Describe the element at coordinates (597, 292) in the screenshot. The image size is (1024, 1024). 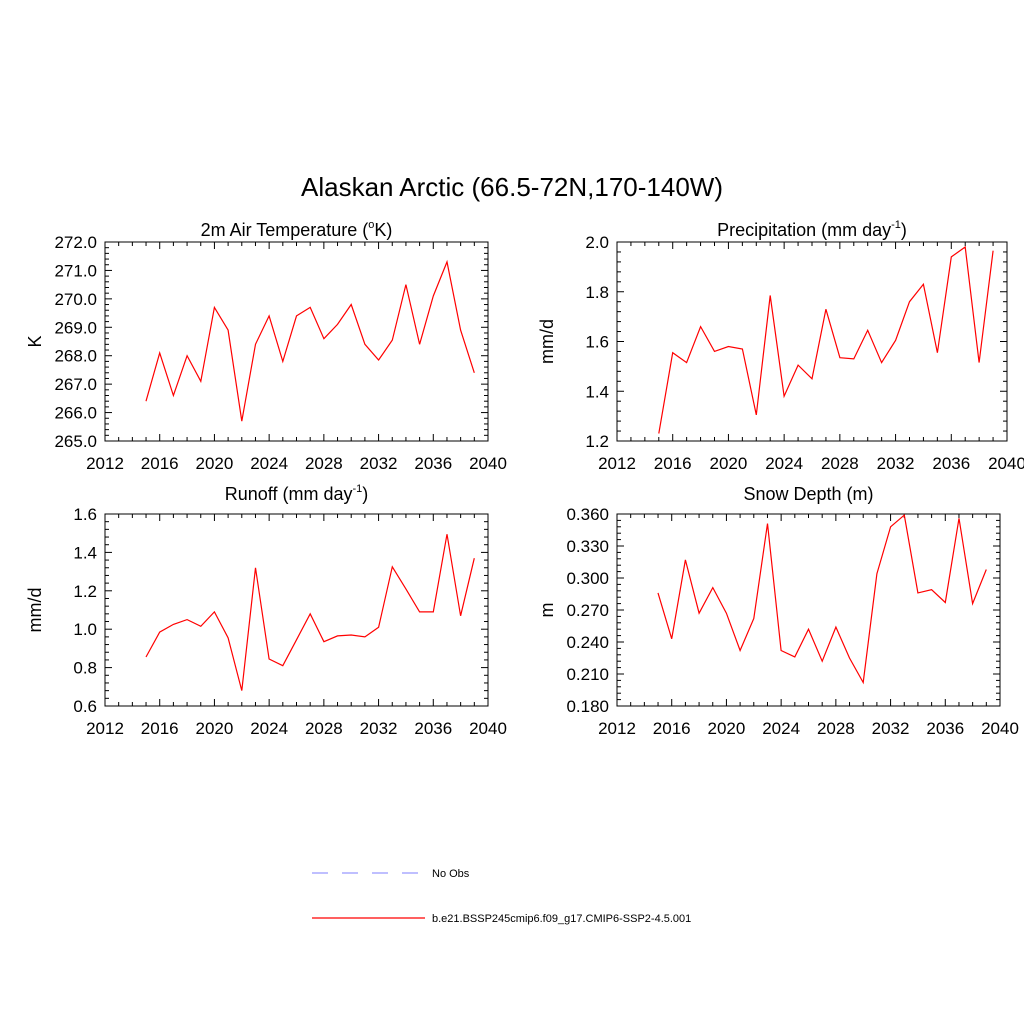
I see `y-tick-label: 1.8` at that location.